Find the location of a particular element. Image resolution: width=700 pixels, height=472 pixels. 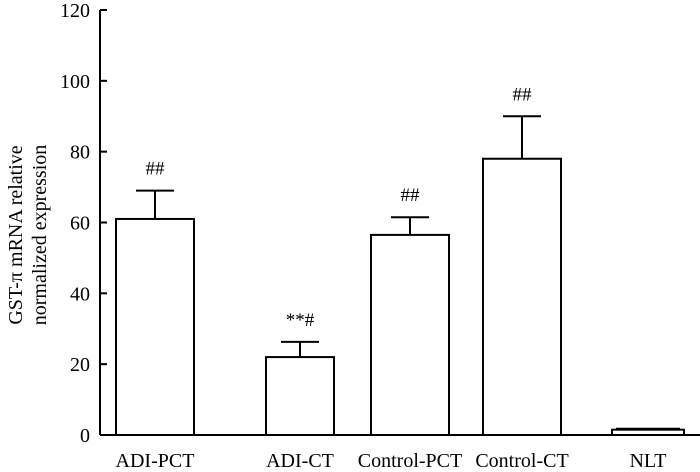

bar-group: NLT is located at coordinates (648, 449).